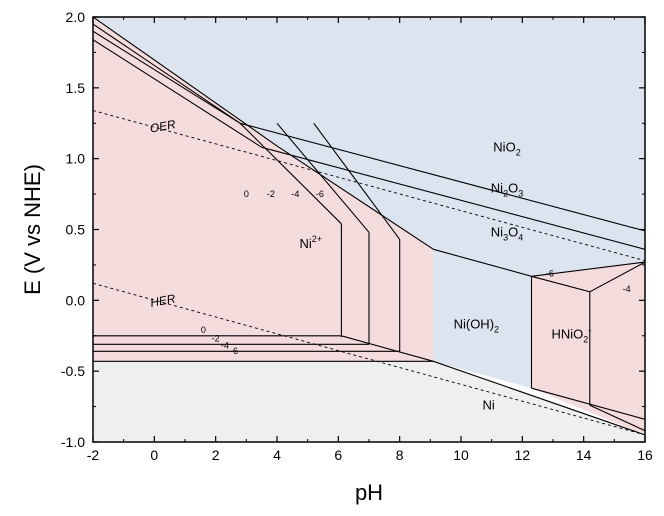 Image resolution: width=664 pixels, height=516 pixels. What do you see at coordinates (320, 194) in the screenshot?
I see `concentration-label-3: -6` at bounding box center [320, 194].